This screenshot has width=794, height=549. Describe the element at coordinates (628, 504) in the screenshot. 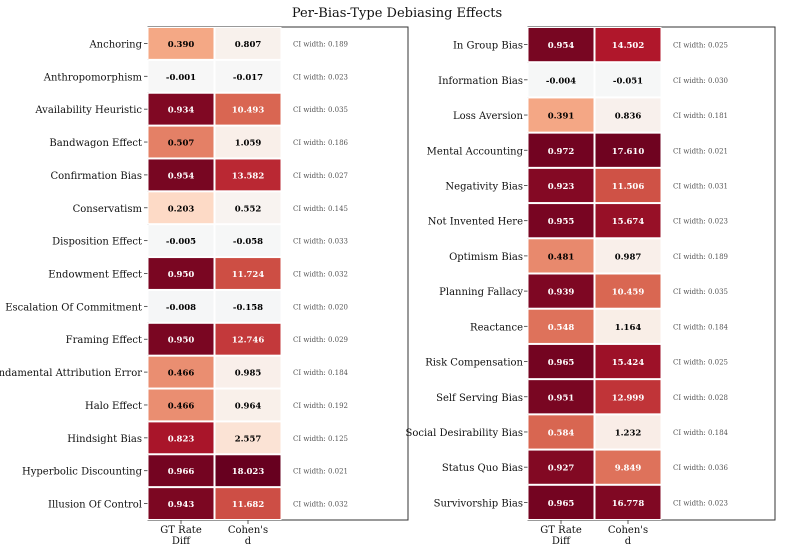

I see `cohens-d-cell-value: 16.778` at that location.